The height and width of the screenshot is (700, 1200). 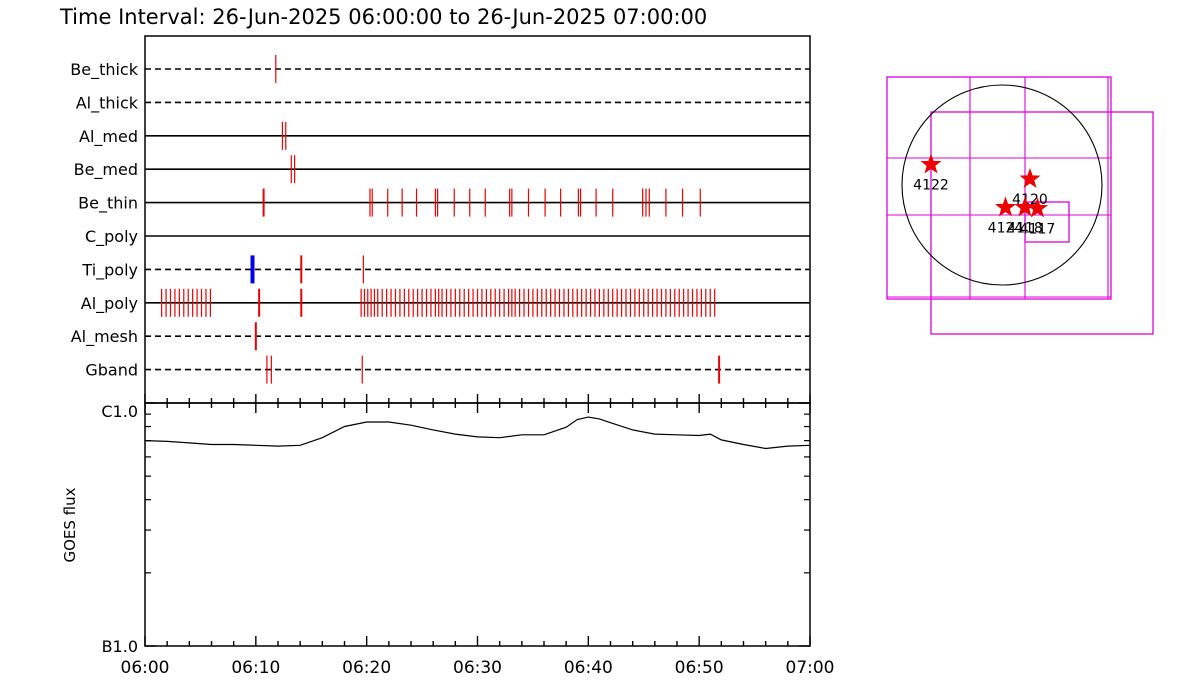 I want to click on active-region-label: 4118, so click(x=1025, y=229).